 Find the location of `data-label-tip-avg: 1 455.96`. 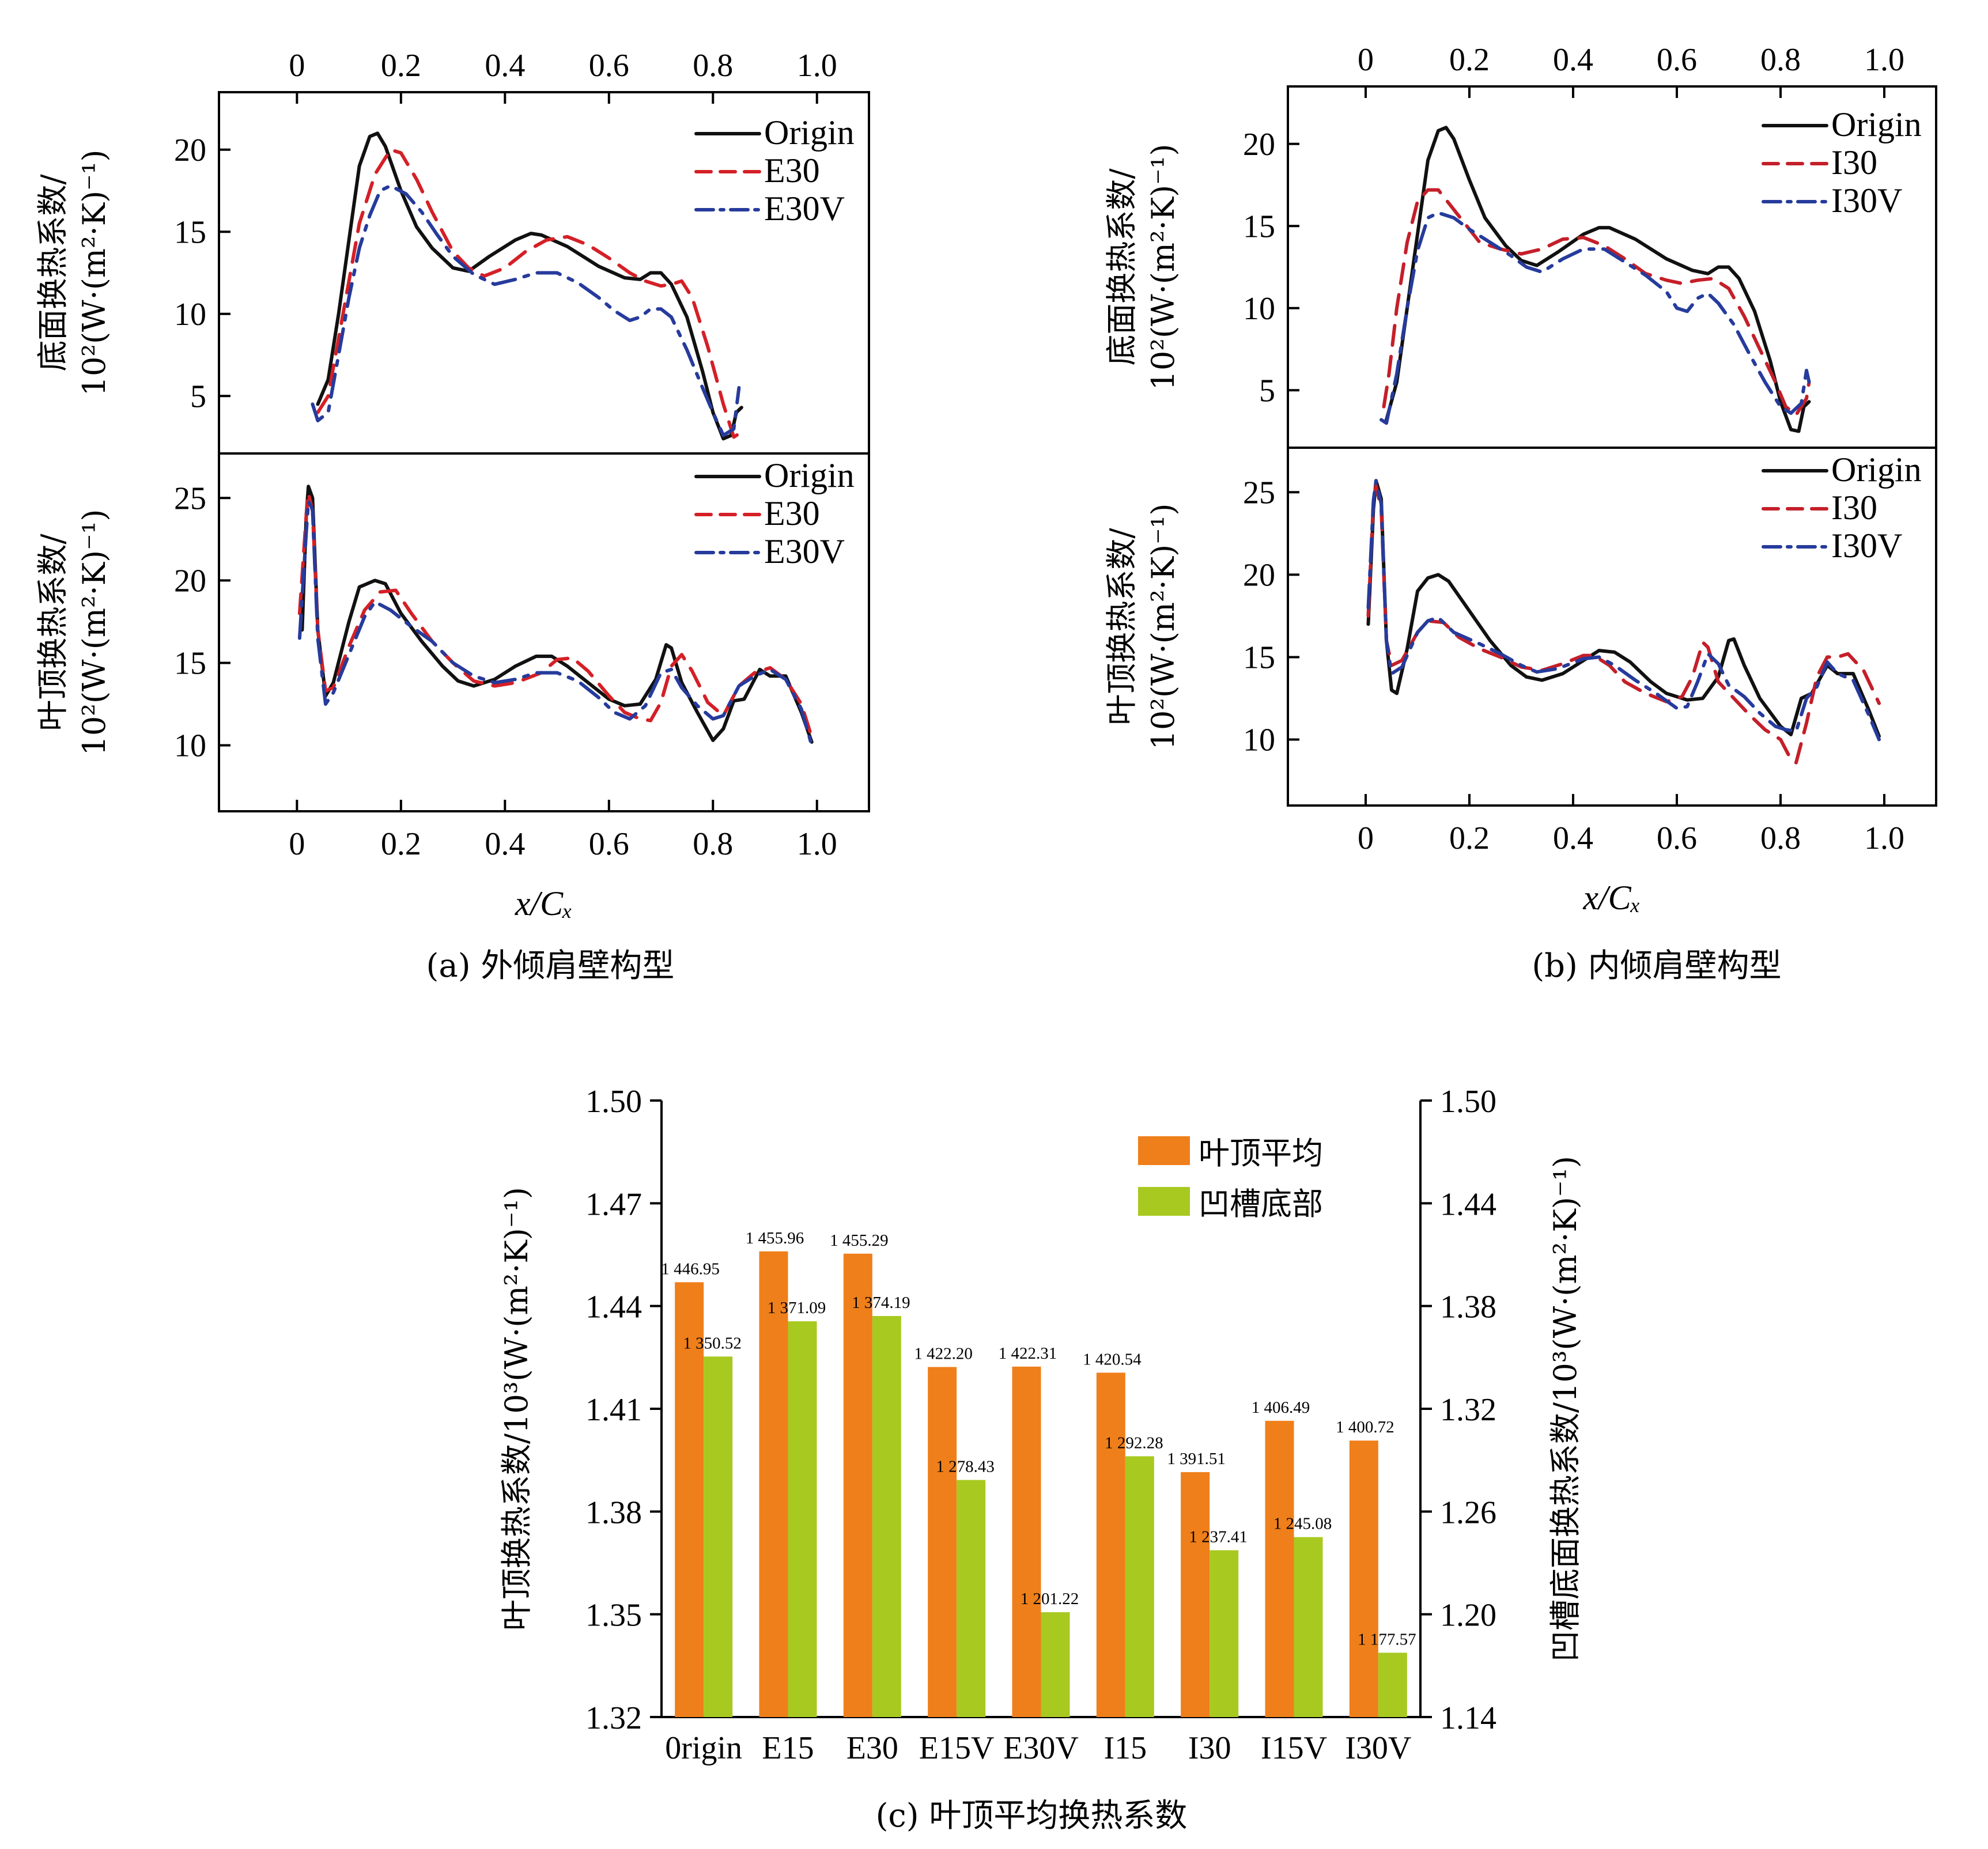

data-label-tip-avg: 1 455.96 is located at coordinates (775, 1238).